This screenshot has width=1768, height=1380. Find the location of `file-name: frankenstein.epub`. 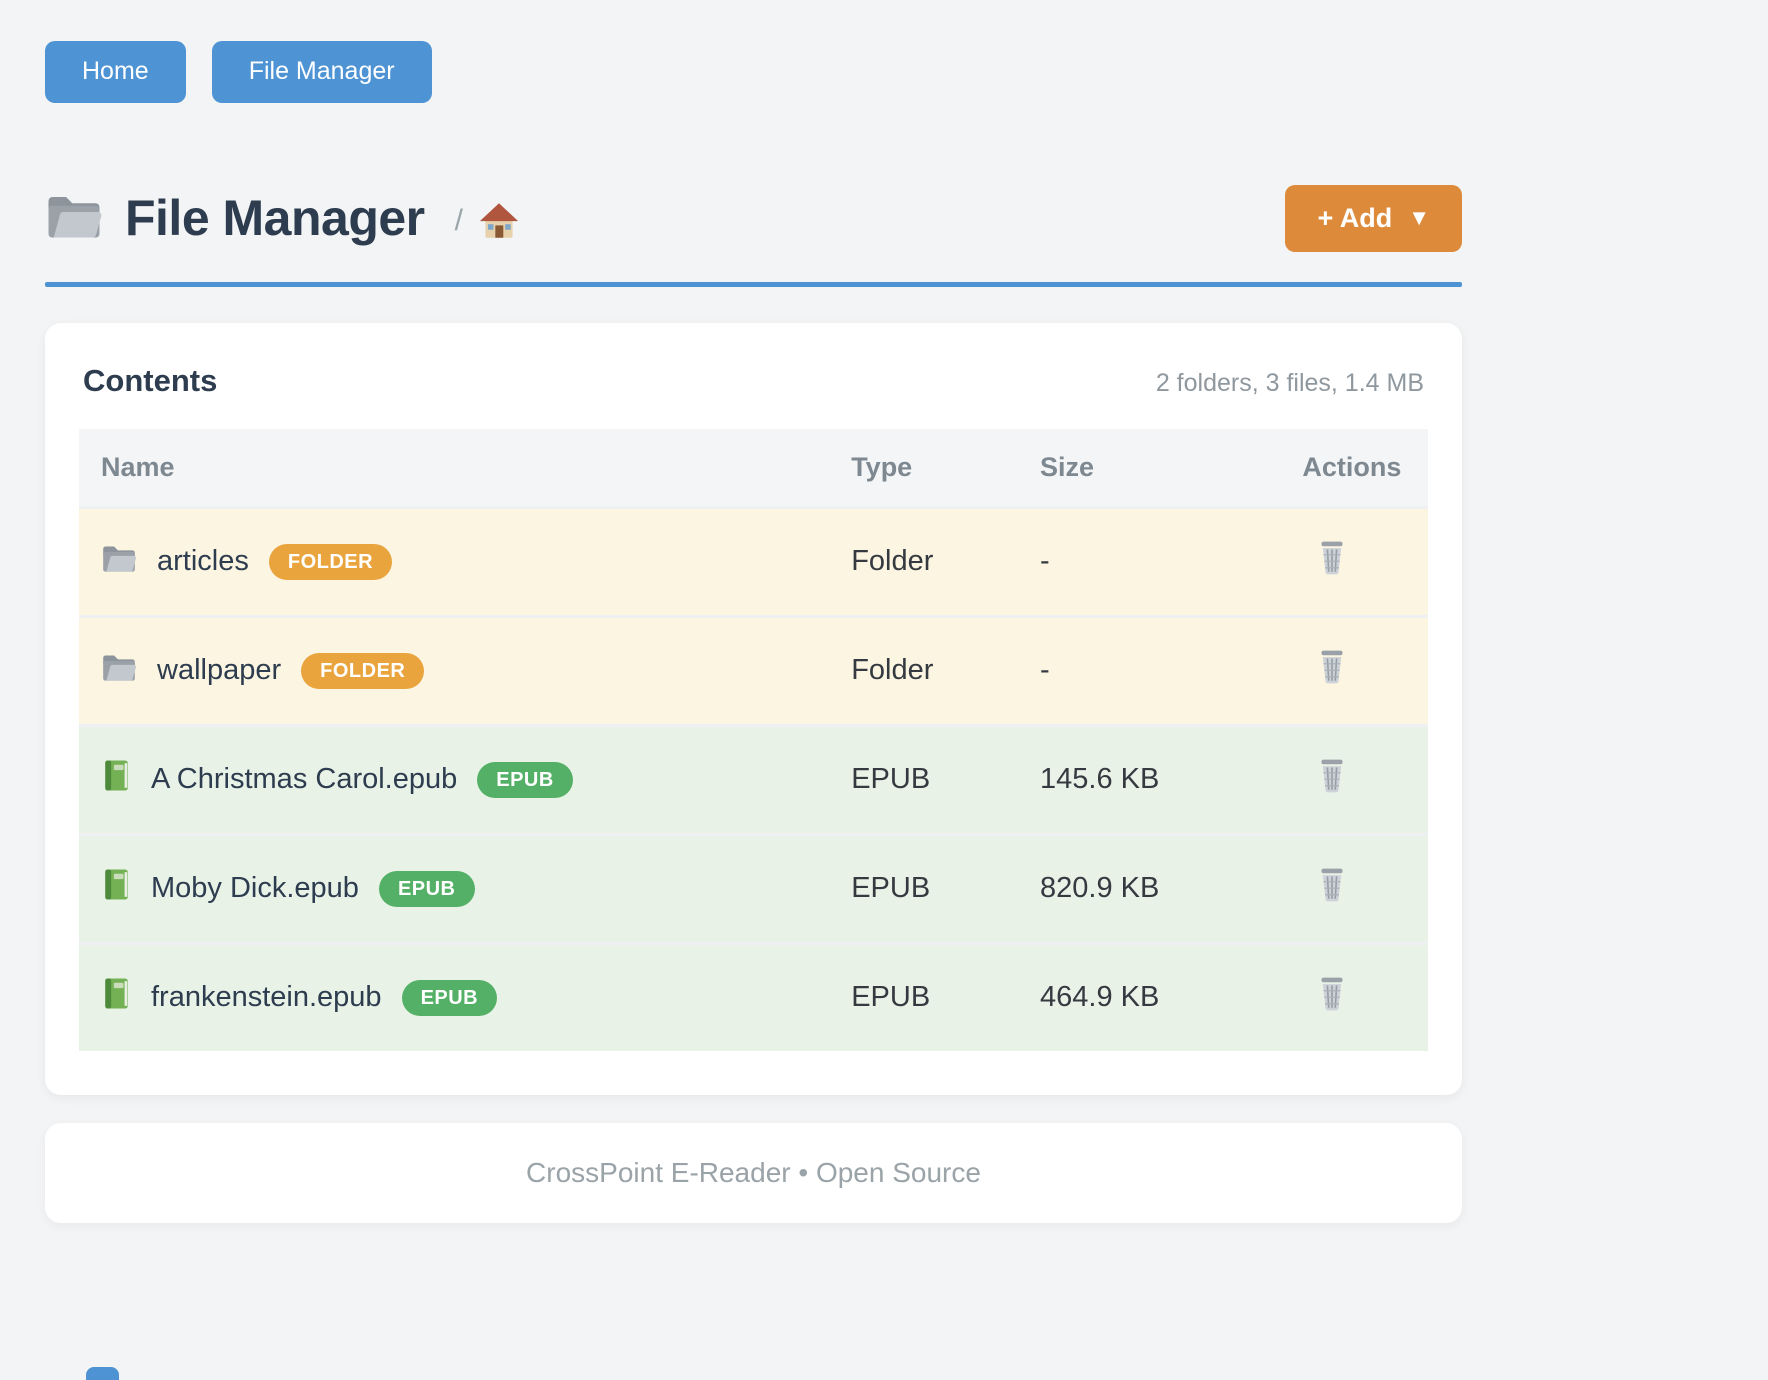

file-name: frankenstein.epub is located at coordinates (266, 997).